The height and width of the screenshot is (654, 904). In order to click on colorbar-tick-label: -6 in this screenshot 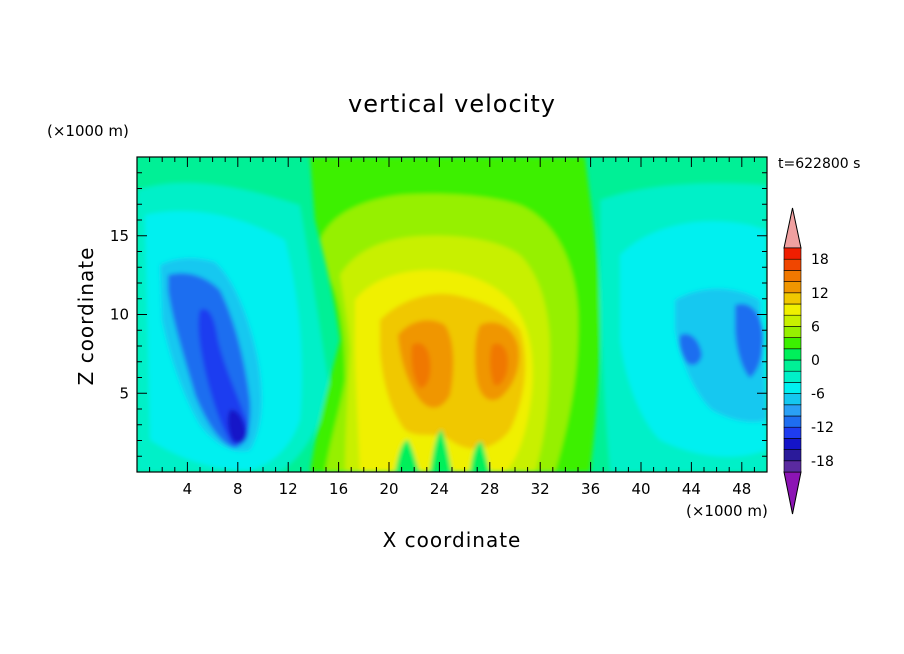, I will do `click(818, 395)`.